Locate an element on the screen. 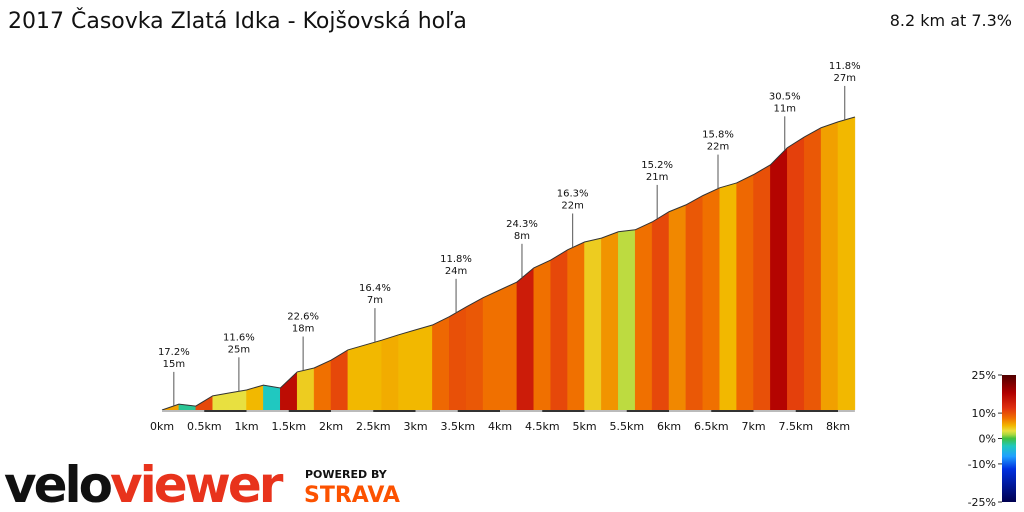 The width and height of the screenshot is (1024, 512). x-tick-label: 1.5km is located at coordinates (288, 426).